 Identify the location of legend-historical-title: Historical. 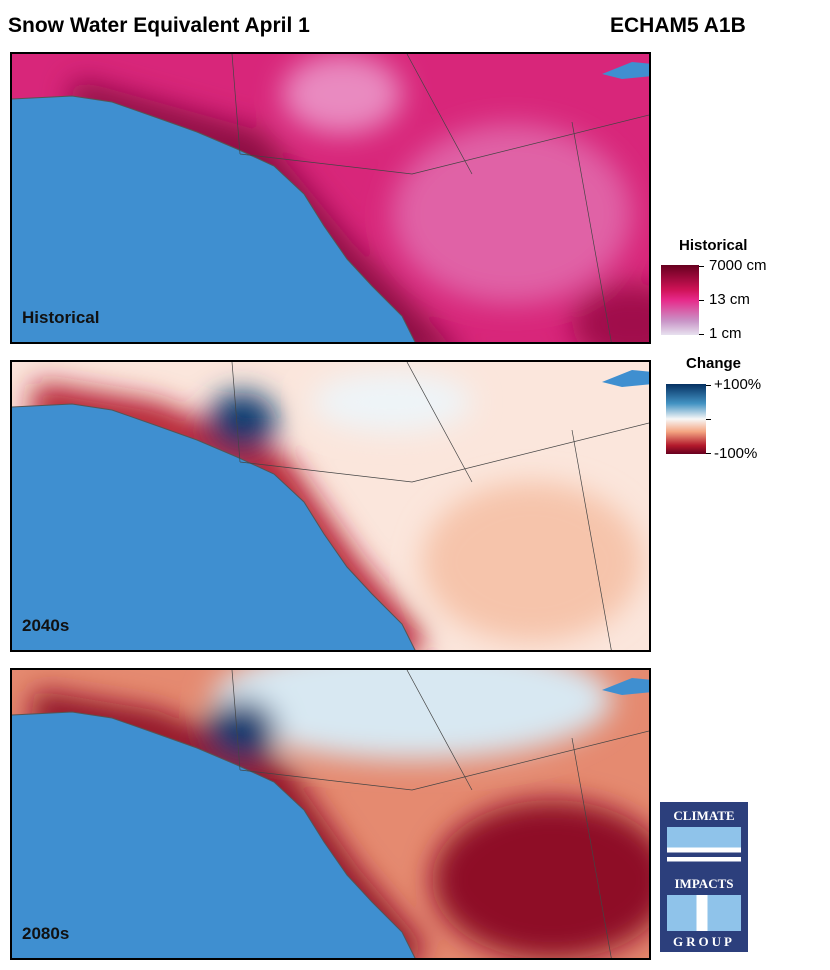
(713, 245).